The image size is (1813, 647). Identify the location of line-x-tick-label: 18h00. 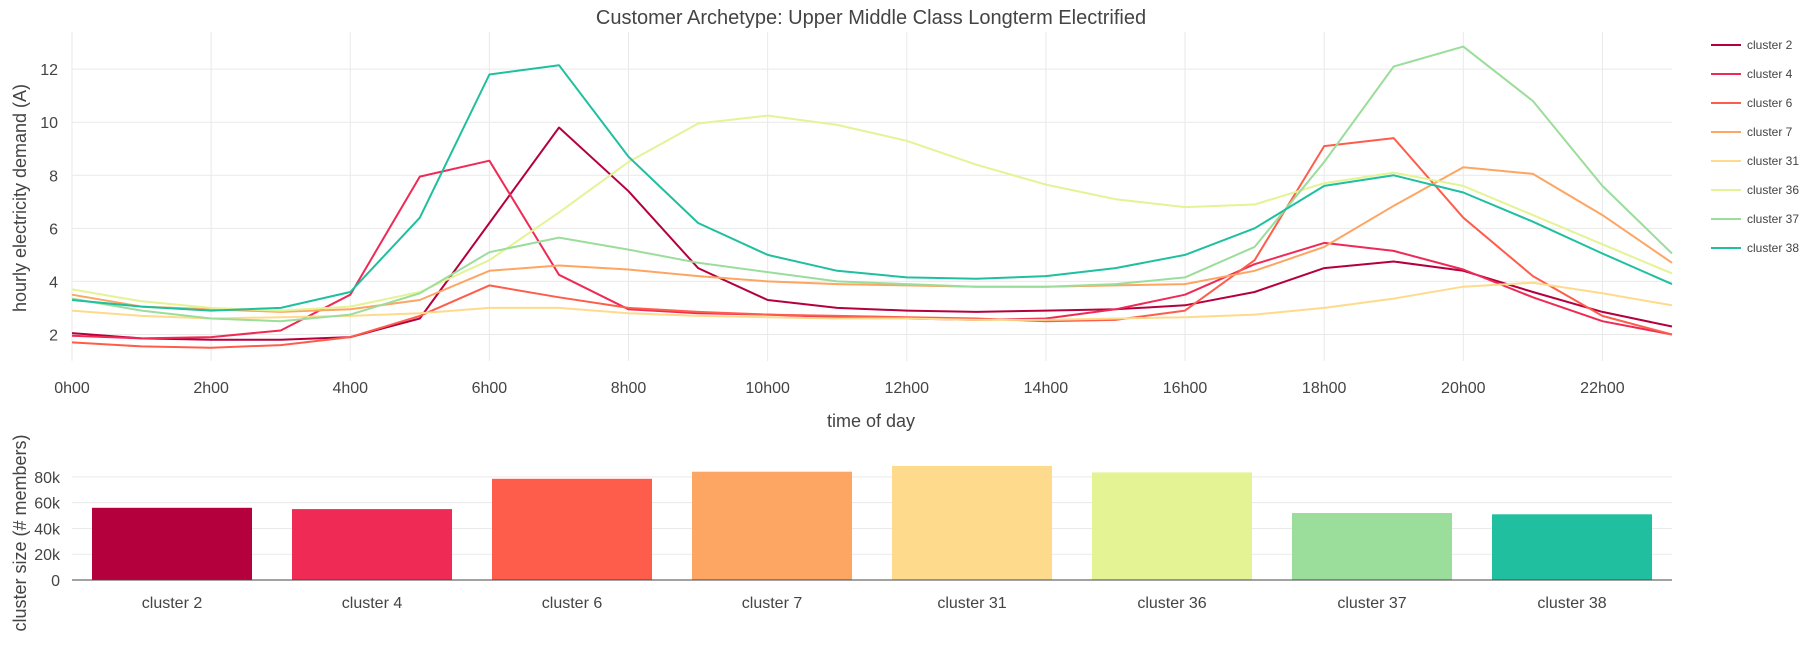
(1324, 388).